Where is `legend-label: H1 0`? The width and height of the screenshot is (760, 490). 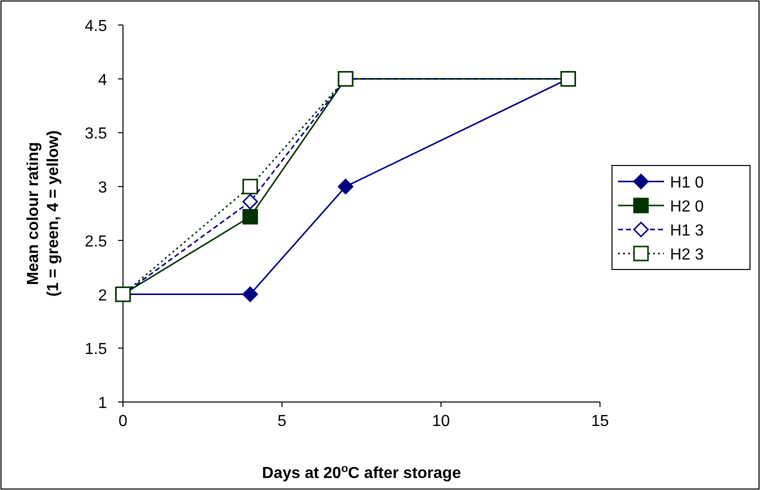
legend-label: H1 0 is located at coordinates (687, 183).